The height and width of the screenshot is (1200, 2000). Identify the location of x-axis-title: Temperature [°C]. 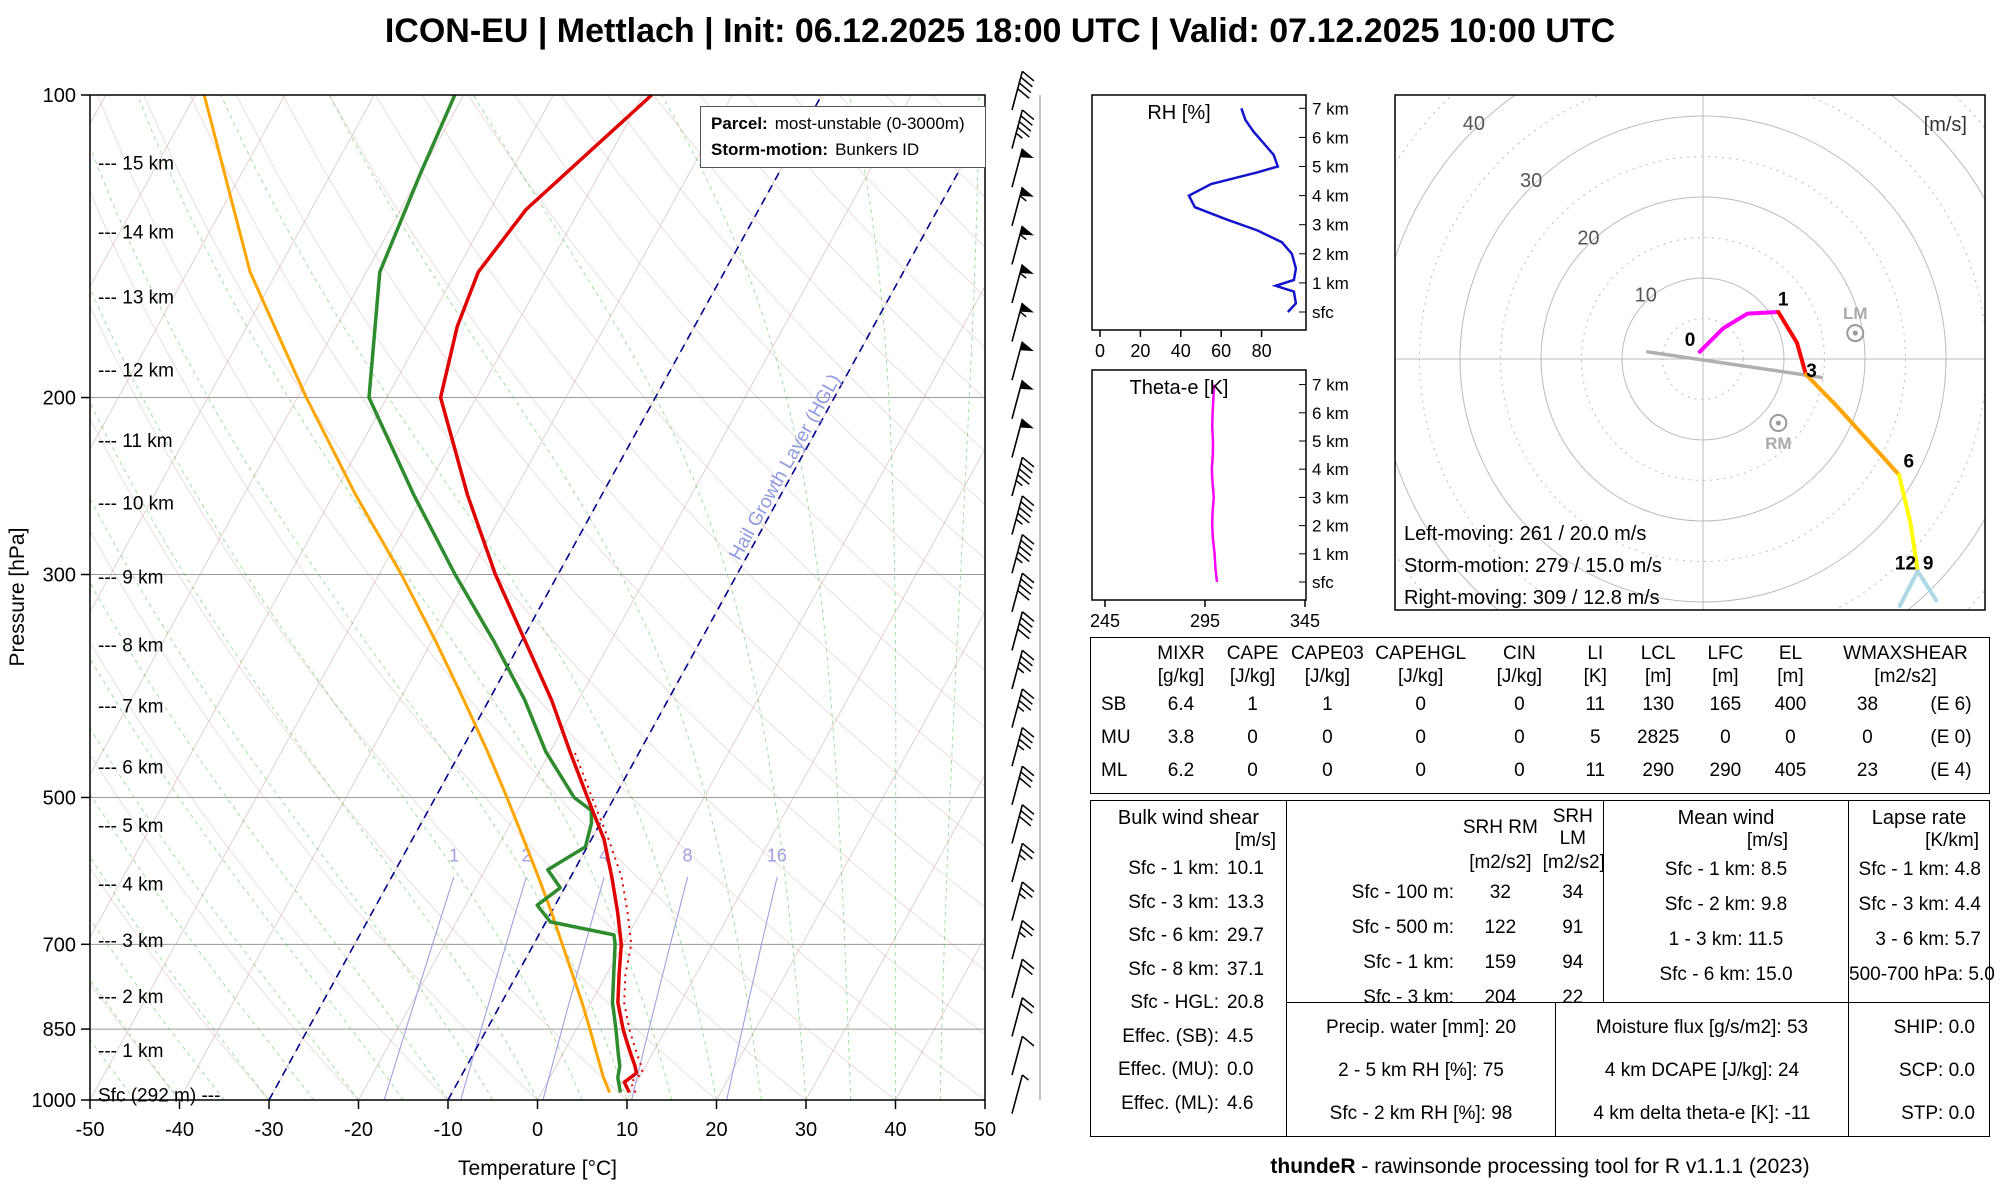
(537, 1168).